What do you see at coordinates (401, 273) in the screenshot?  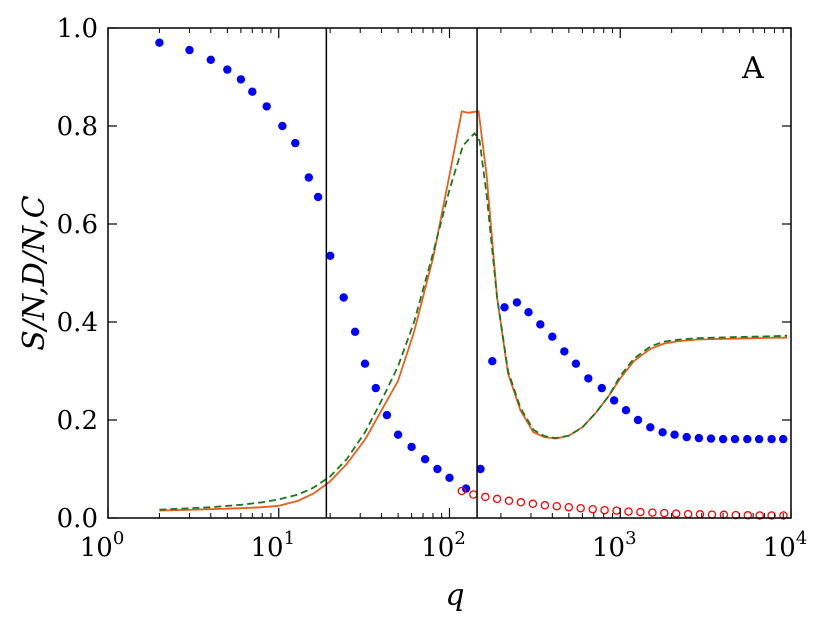 I see `vertical-lines` at bounding box center [401, 273].